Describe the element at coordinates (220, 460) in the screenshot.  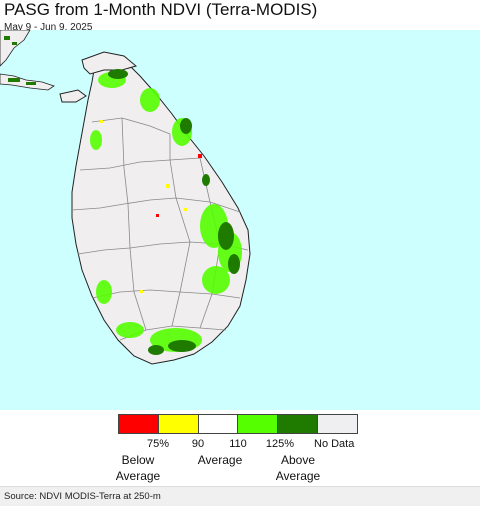
I see `legend-average-label: Average` at that location.